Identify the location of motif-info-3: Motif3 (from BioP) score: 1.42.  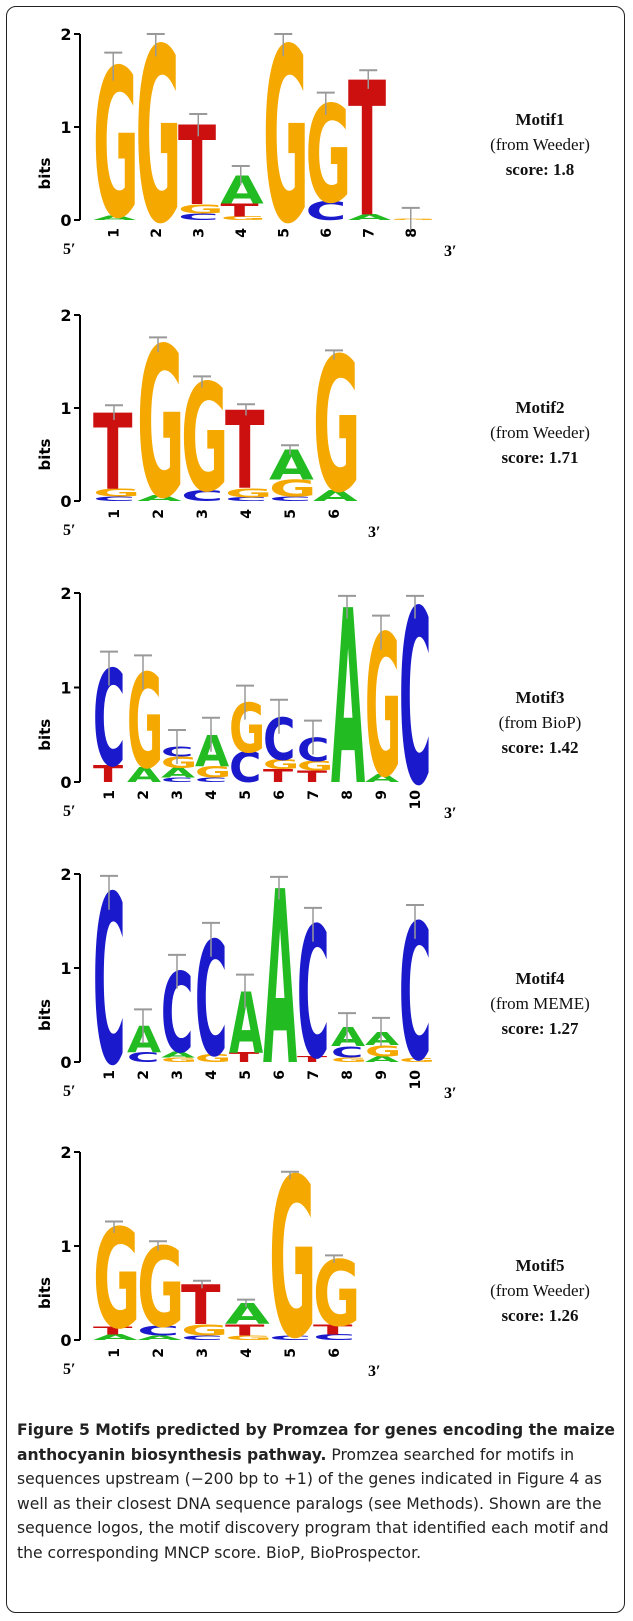
(540, 722).